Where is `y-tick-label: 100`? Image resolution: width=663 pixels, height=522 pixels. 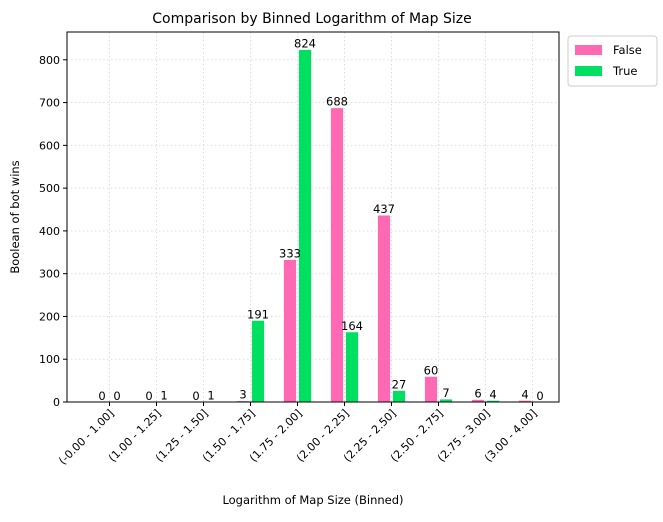
y-tick-label: 100 is located at coordinates (49, 359).